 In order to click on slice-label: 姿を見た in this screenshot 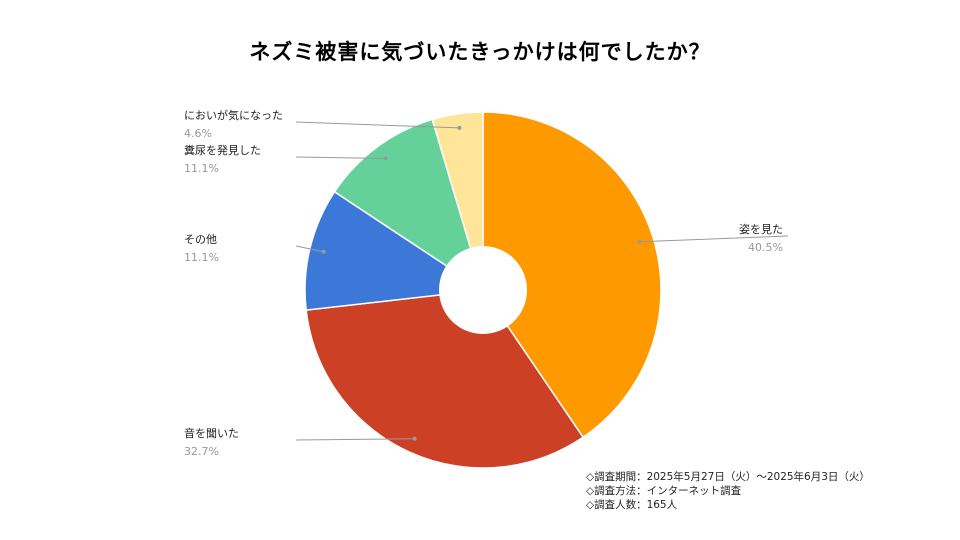, I will do `click(761, 229)`.